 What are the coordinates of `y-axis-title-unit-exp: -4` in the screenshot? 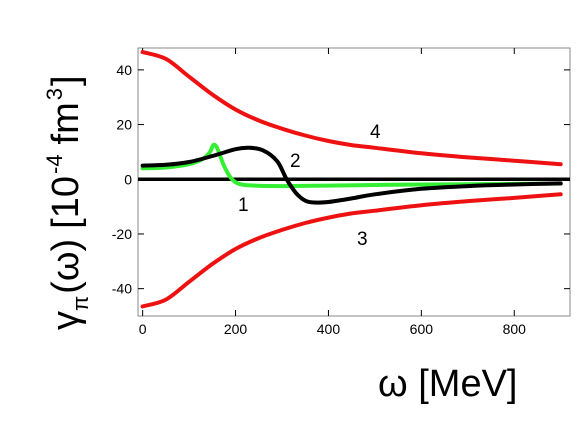 It's located at (54, 164).